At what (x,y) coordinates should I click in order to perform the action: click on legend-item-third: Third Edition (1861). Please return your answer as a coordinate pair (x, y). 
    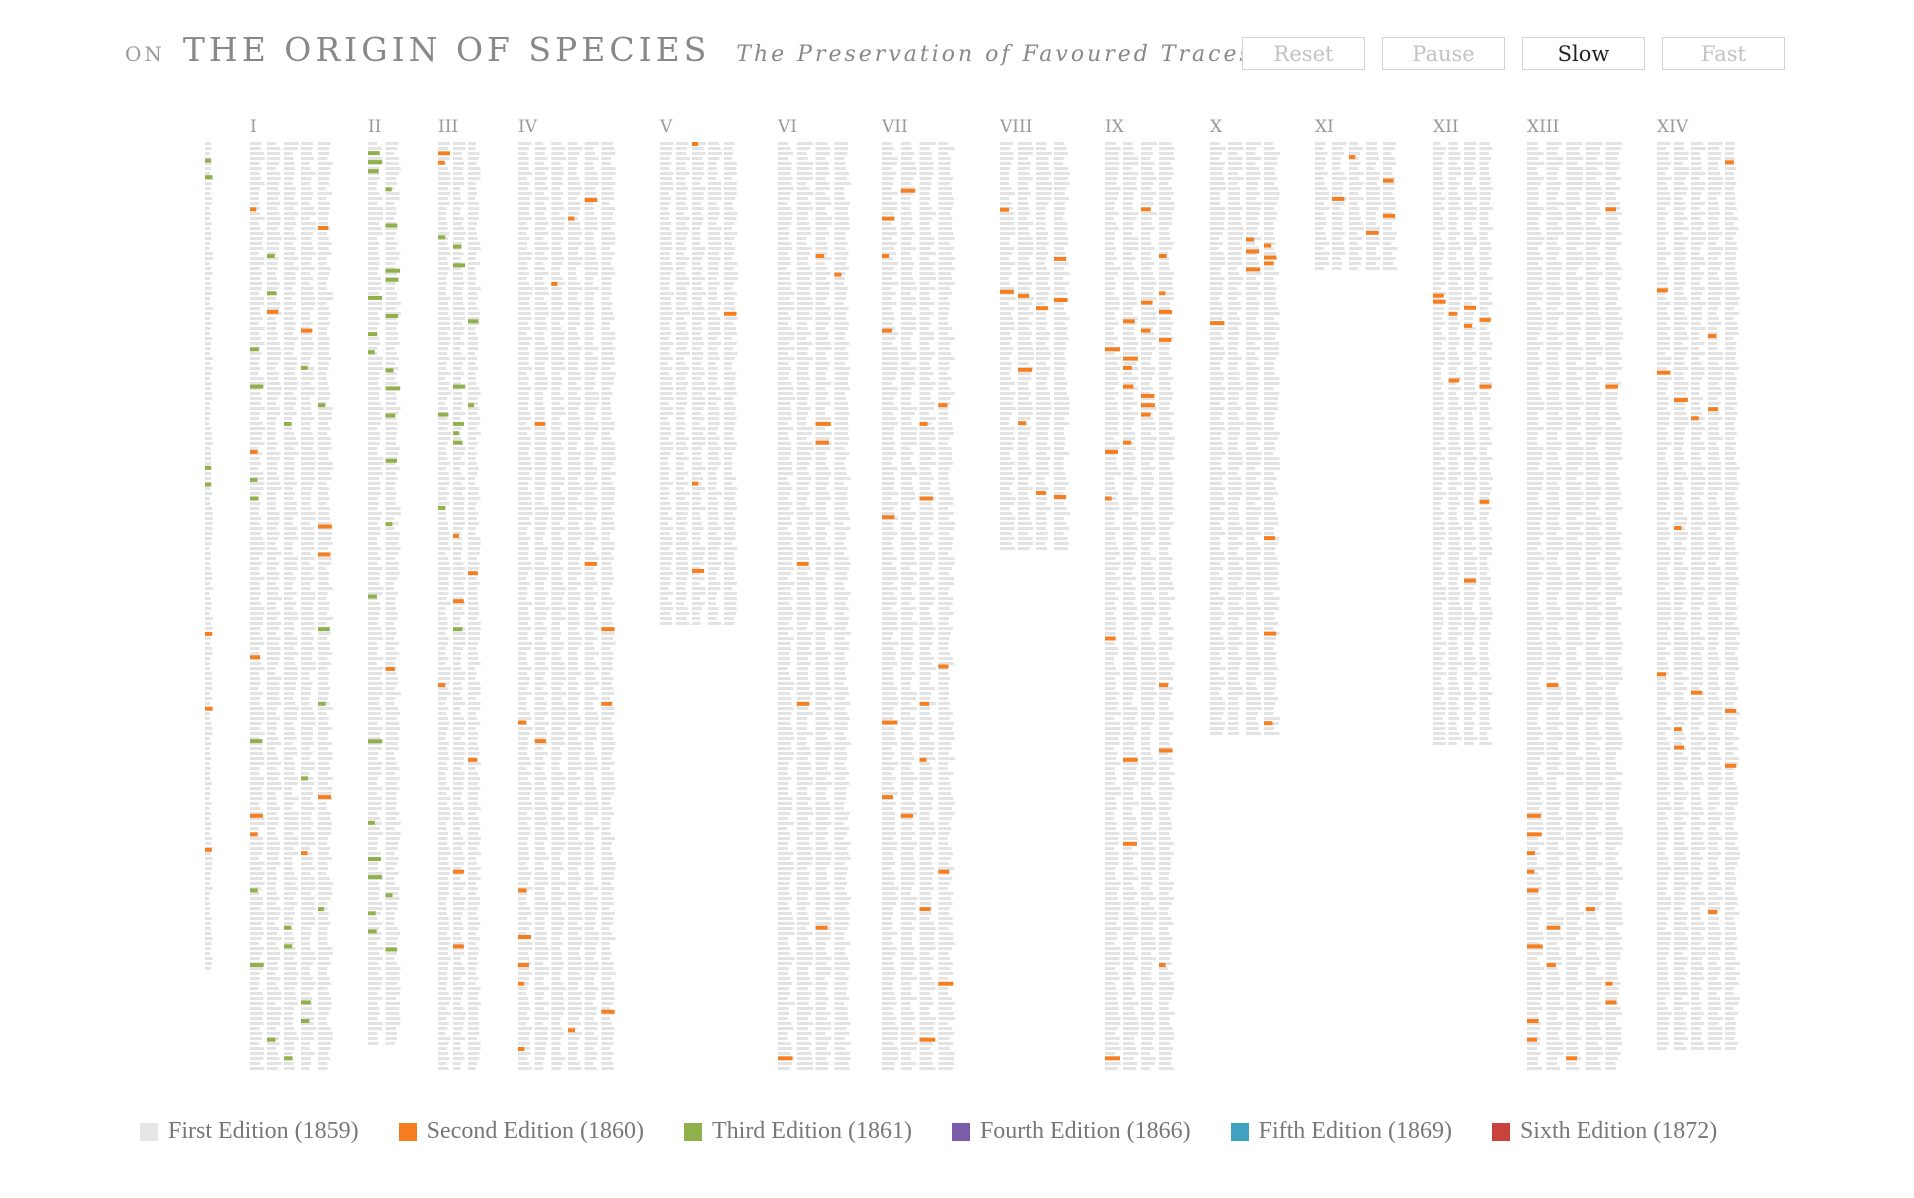
    Looking at the image, I should click on (797, 1131).